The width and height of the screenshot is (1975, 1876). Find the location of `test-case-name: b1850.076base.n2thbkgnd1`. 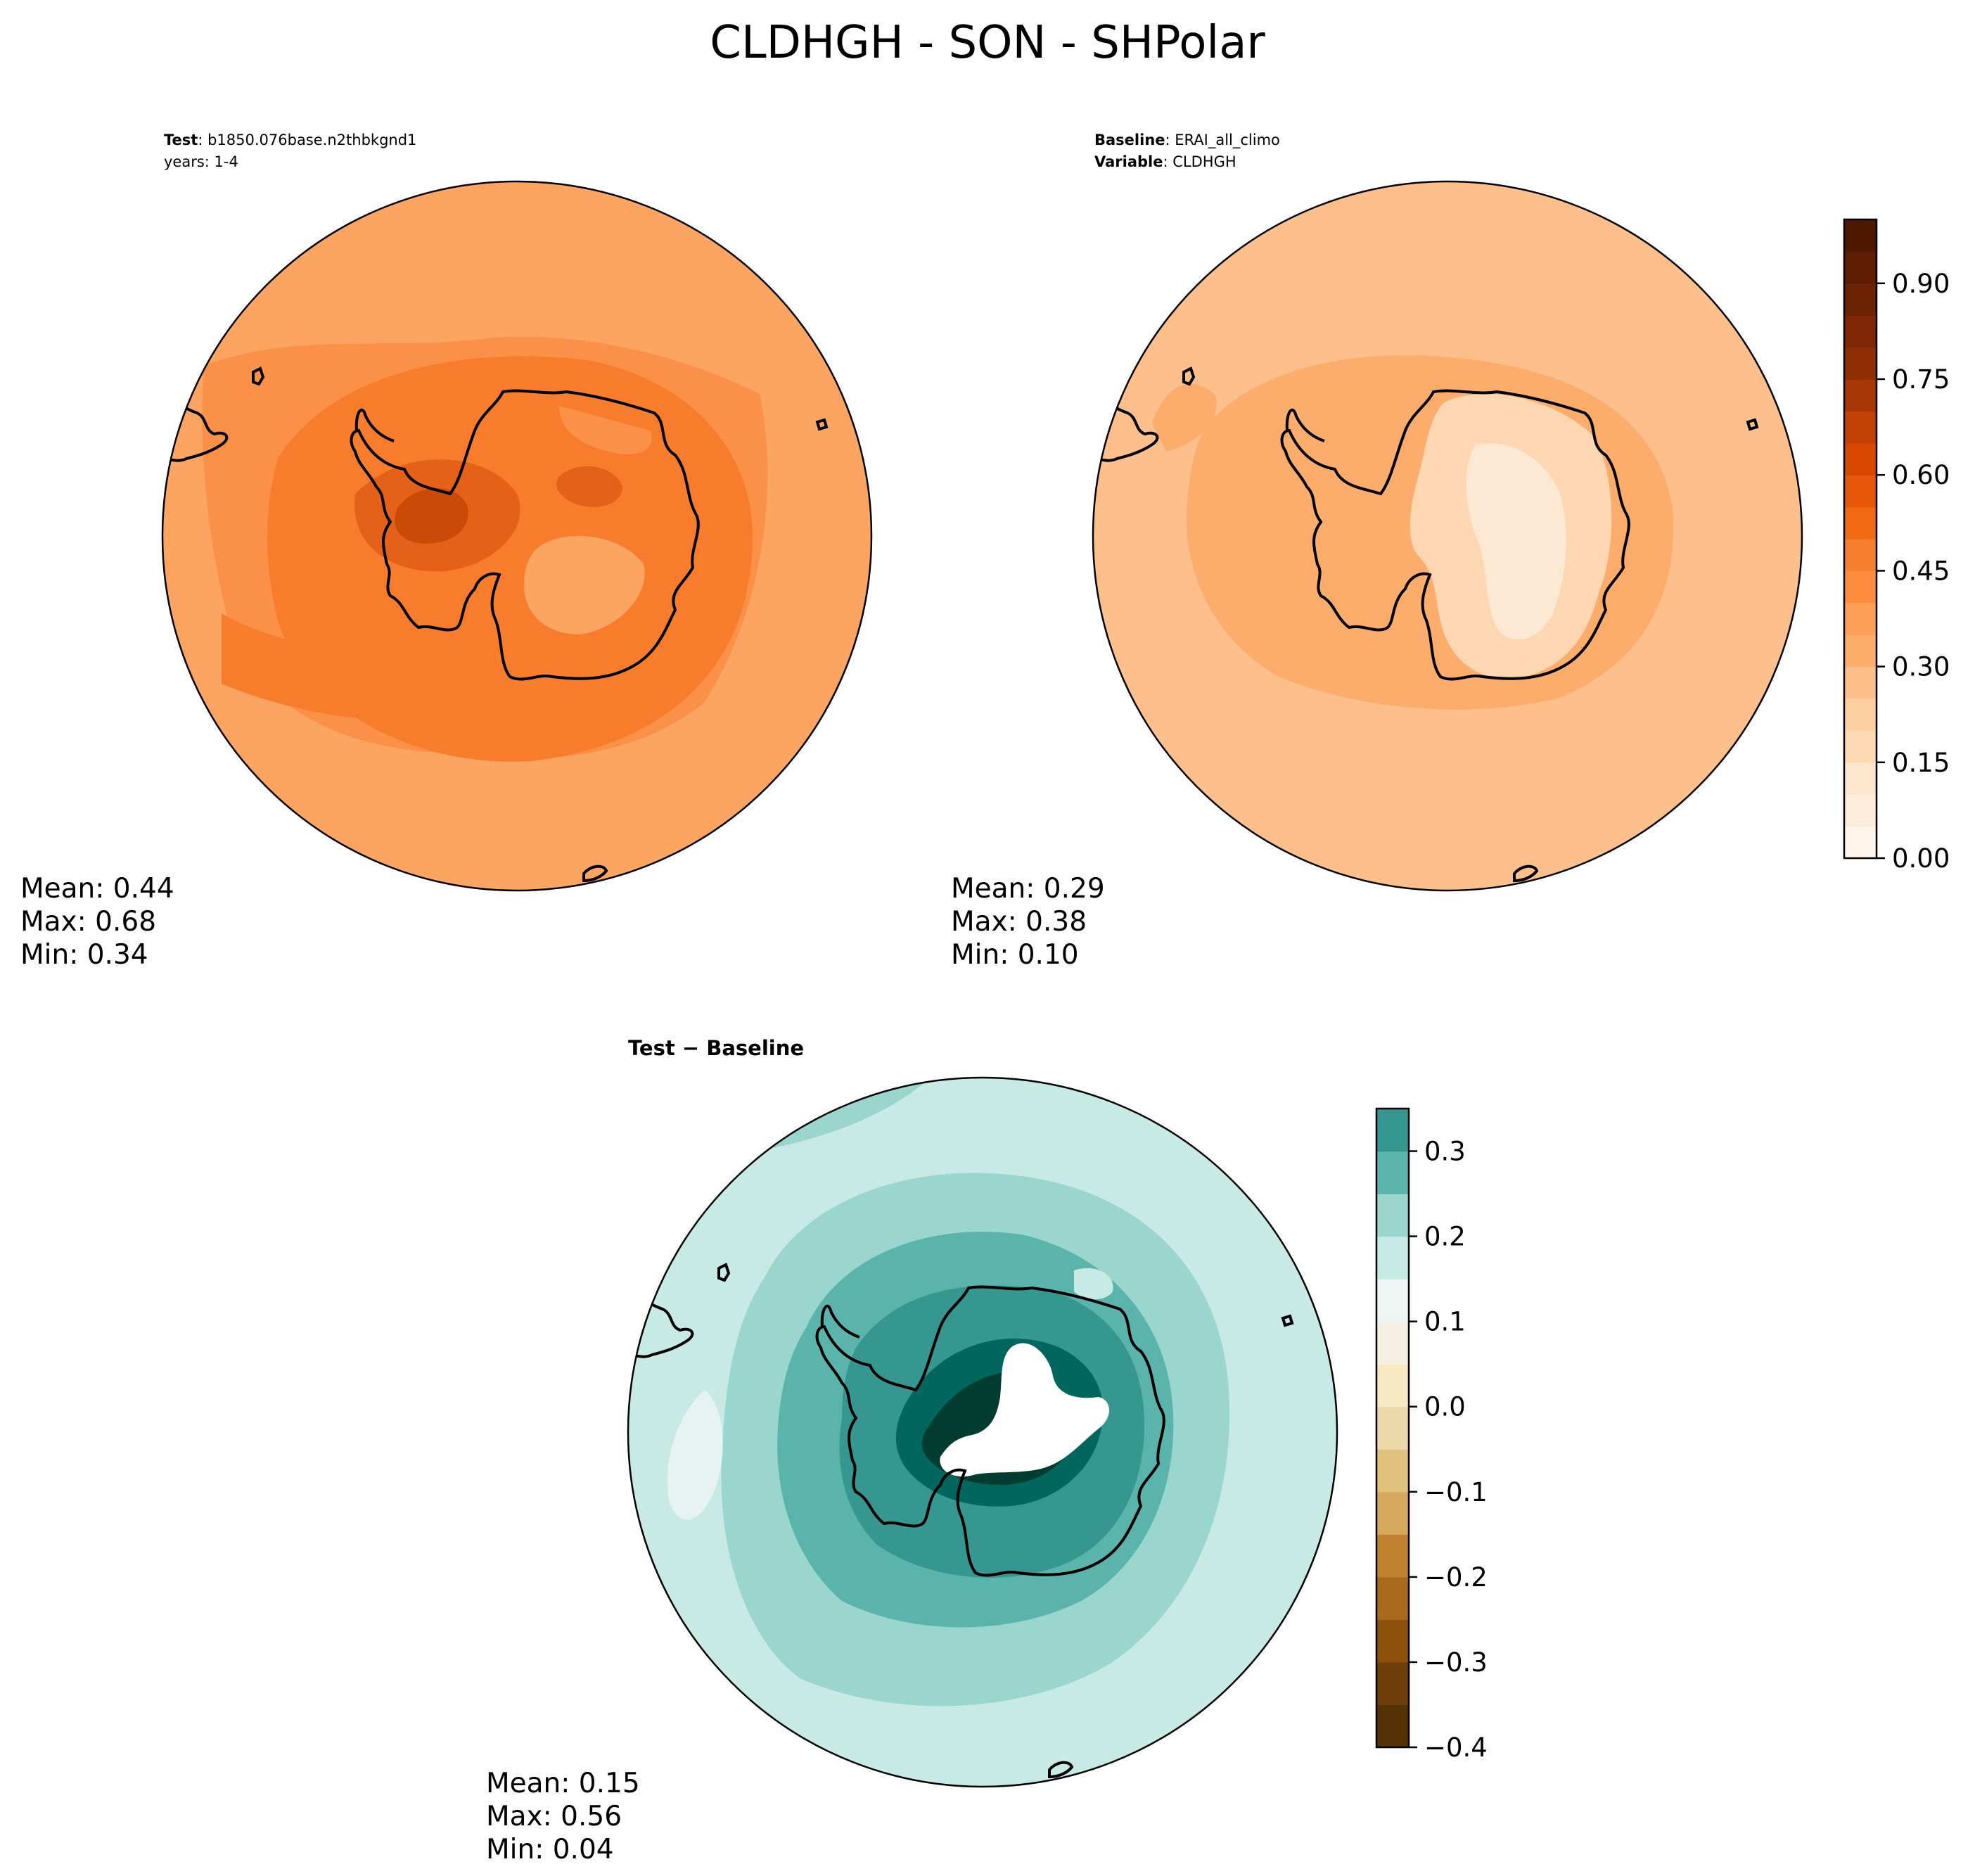

test-case-name: b1850.076base.n2thbkgnd1 is located at coordinates (311, 140).